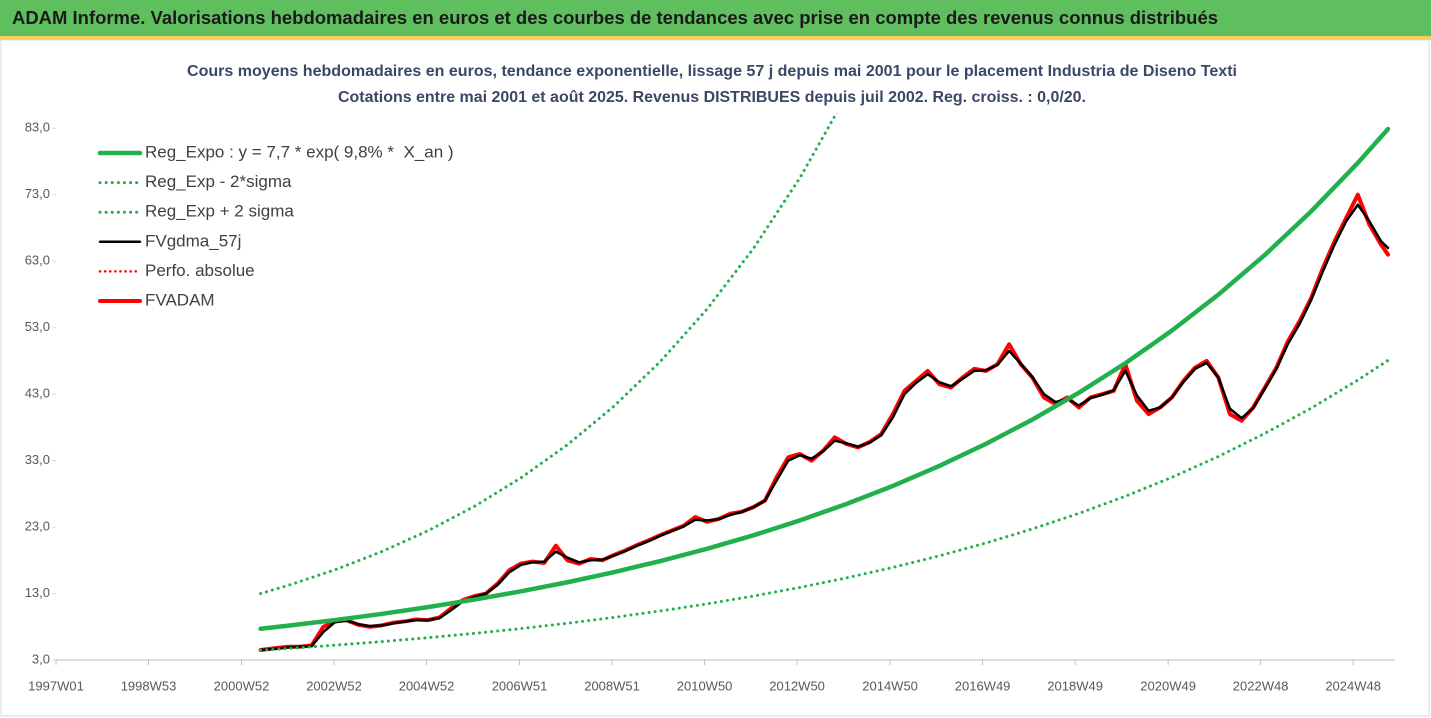 Image resolution: width=1431 pixels, height=718 pixels. I want to click on x-tick-label: 2008W51, so click(612, 685).